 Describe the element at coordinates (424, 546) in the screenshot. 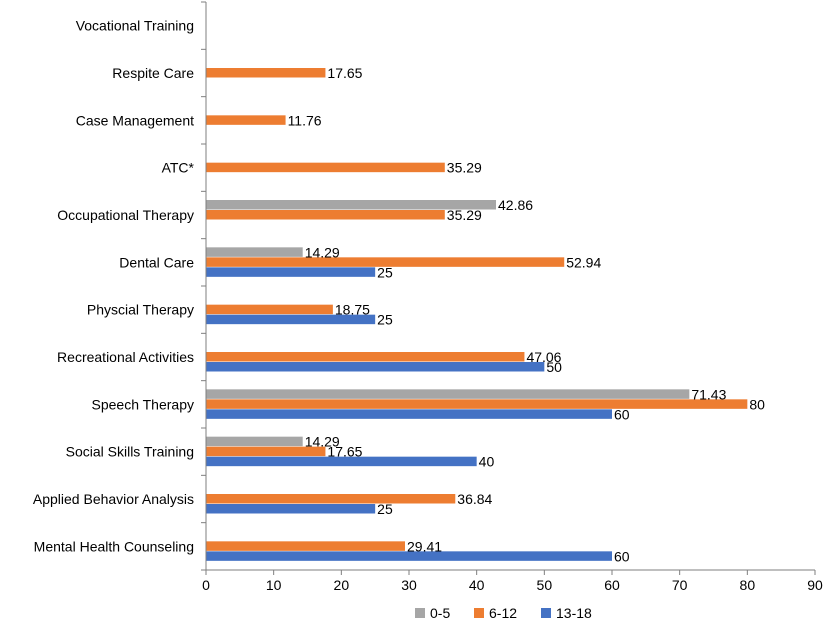

I see `data-label: 29.41` at that location.